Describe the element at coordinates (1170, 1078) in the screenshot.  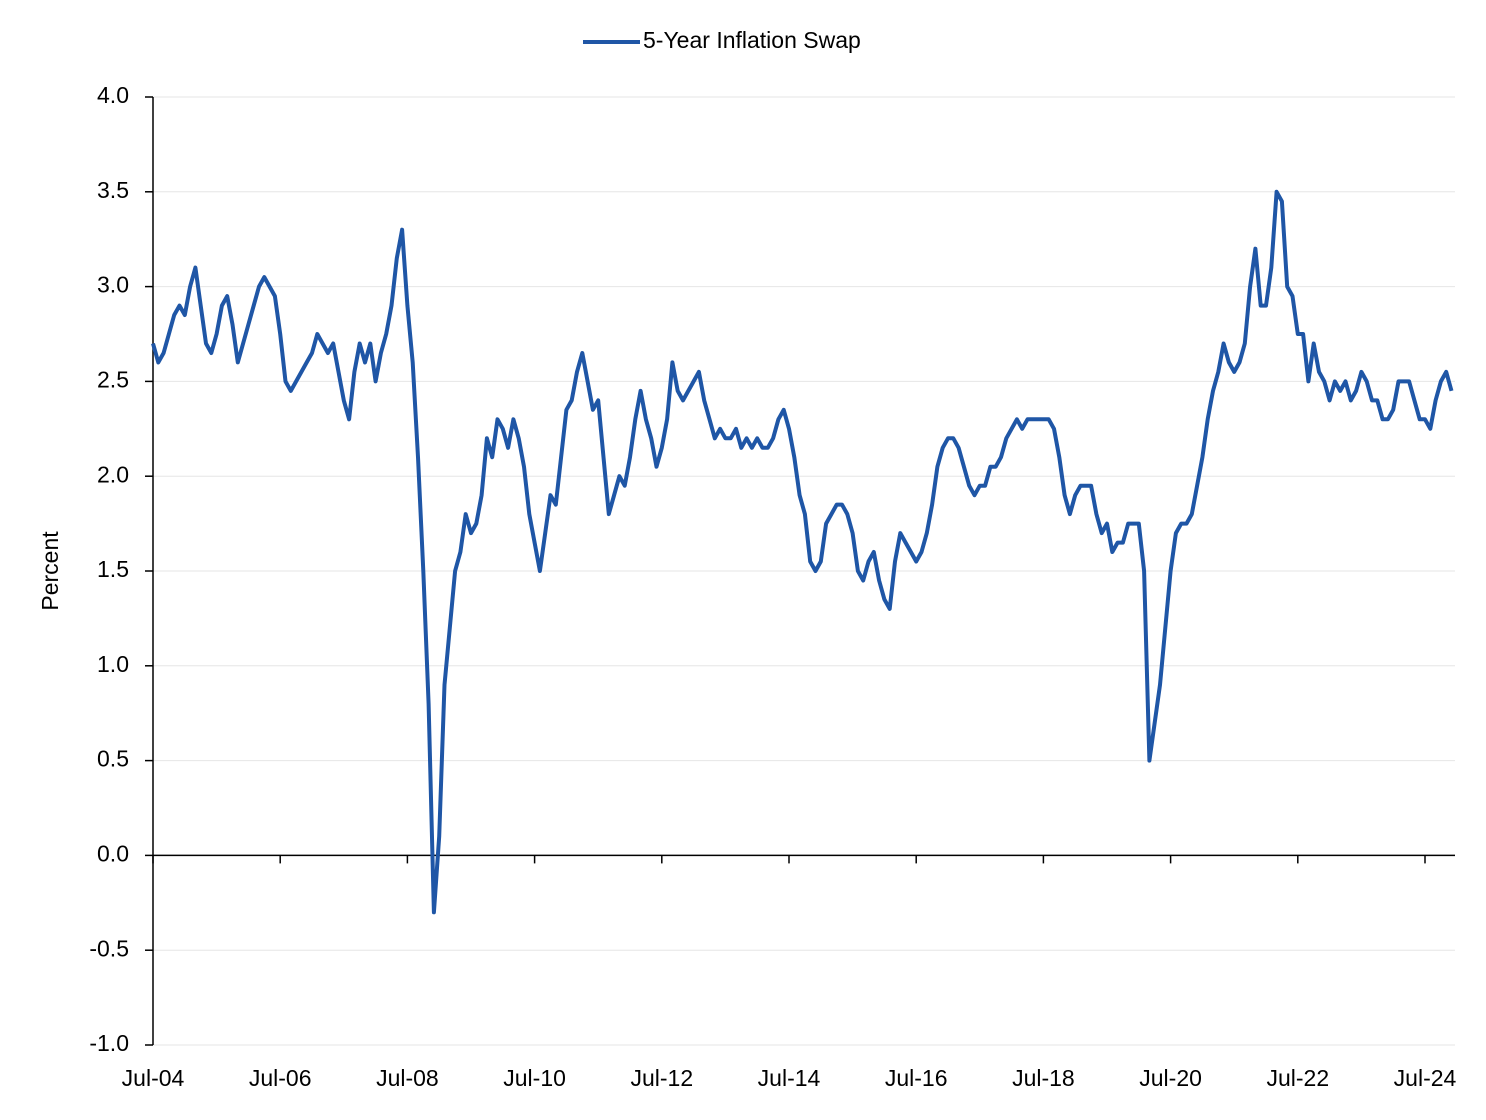
I see `x-tick-label: Jul-20` at that location.